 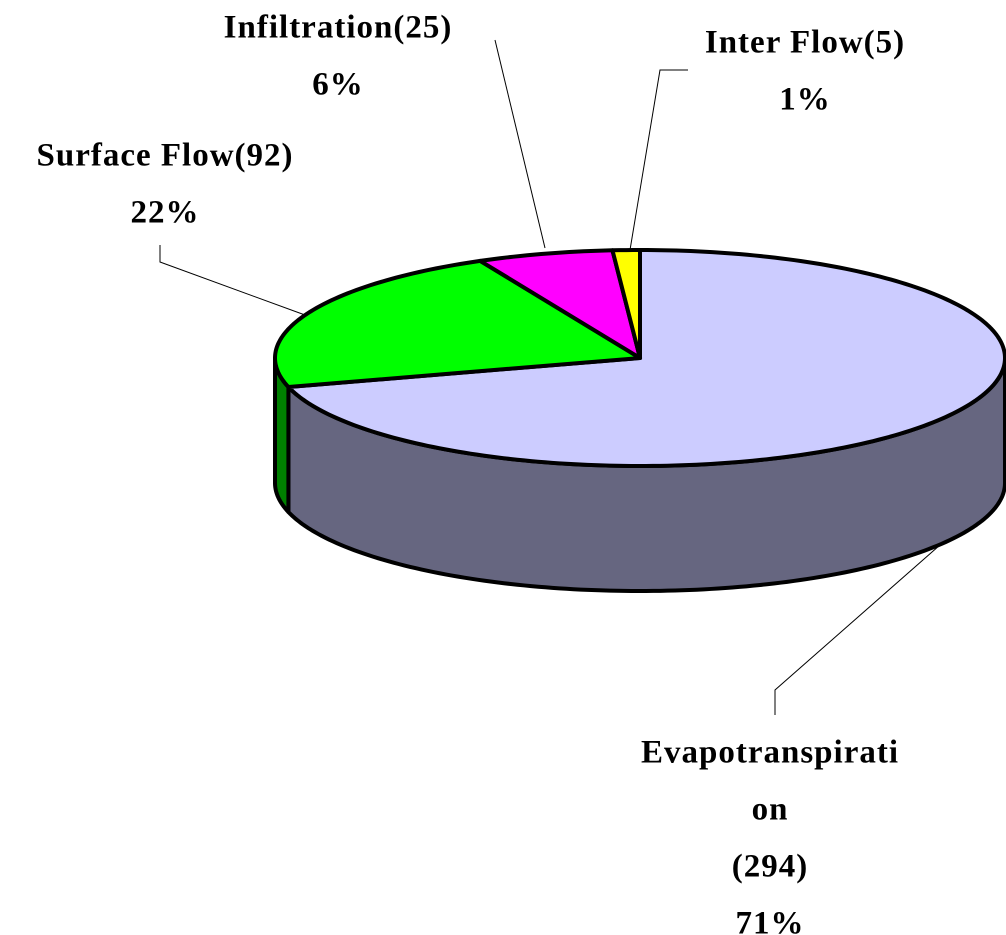 I want to click on slice-label: Infiltration(25), so click(x=338, y=28).